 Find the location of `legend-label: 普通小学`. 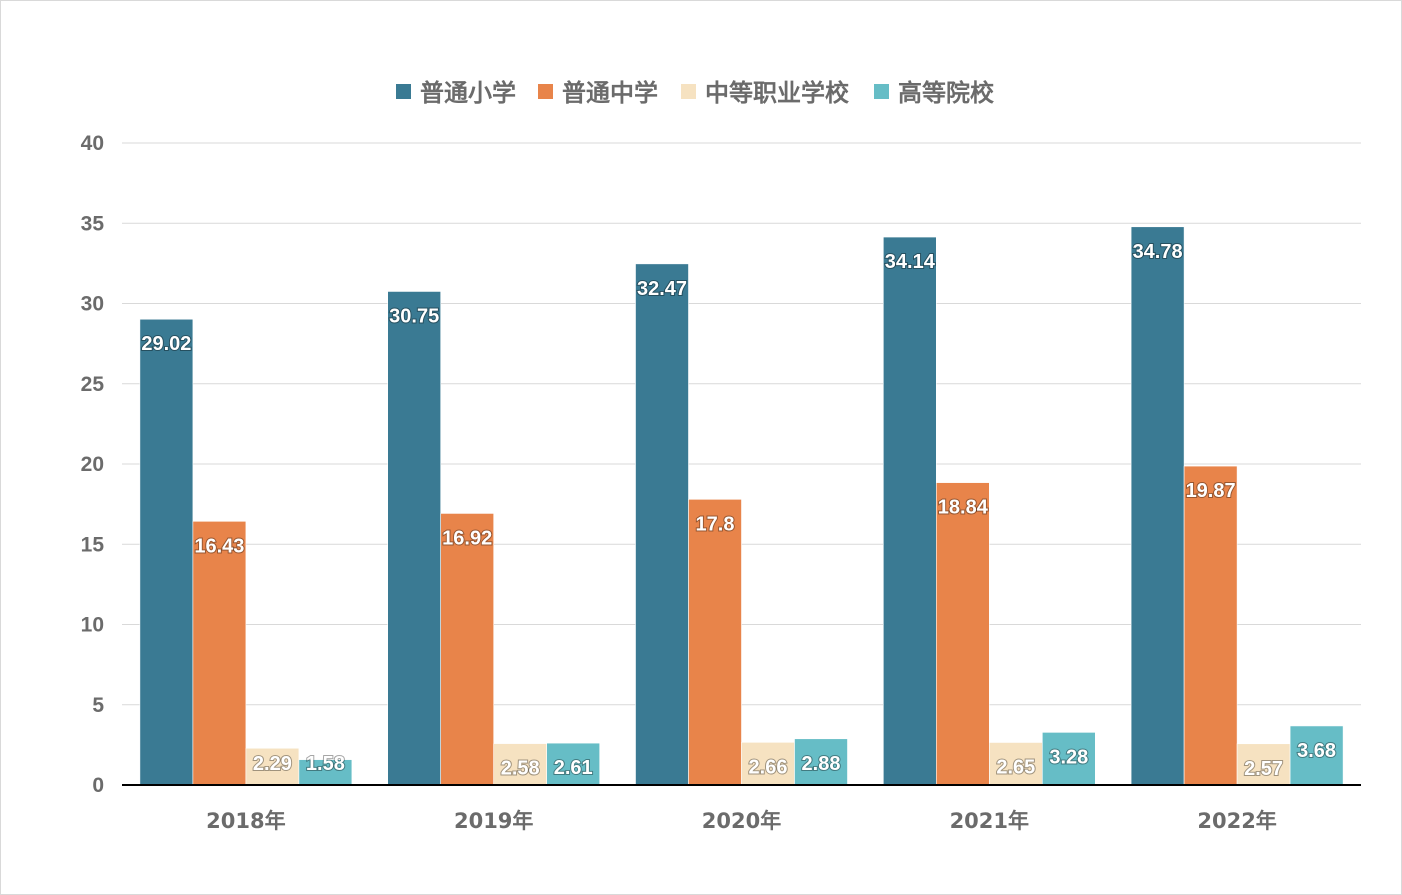

legend-label: 普通小学 is located at coordinates (468, 93).